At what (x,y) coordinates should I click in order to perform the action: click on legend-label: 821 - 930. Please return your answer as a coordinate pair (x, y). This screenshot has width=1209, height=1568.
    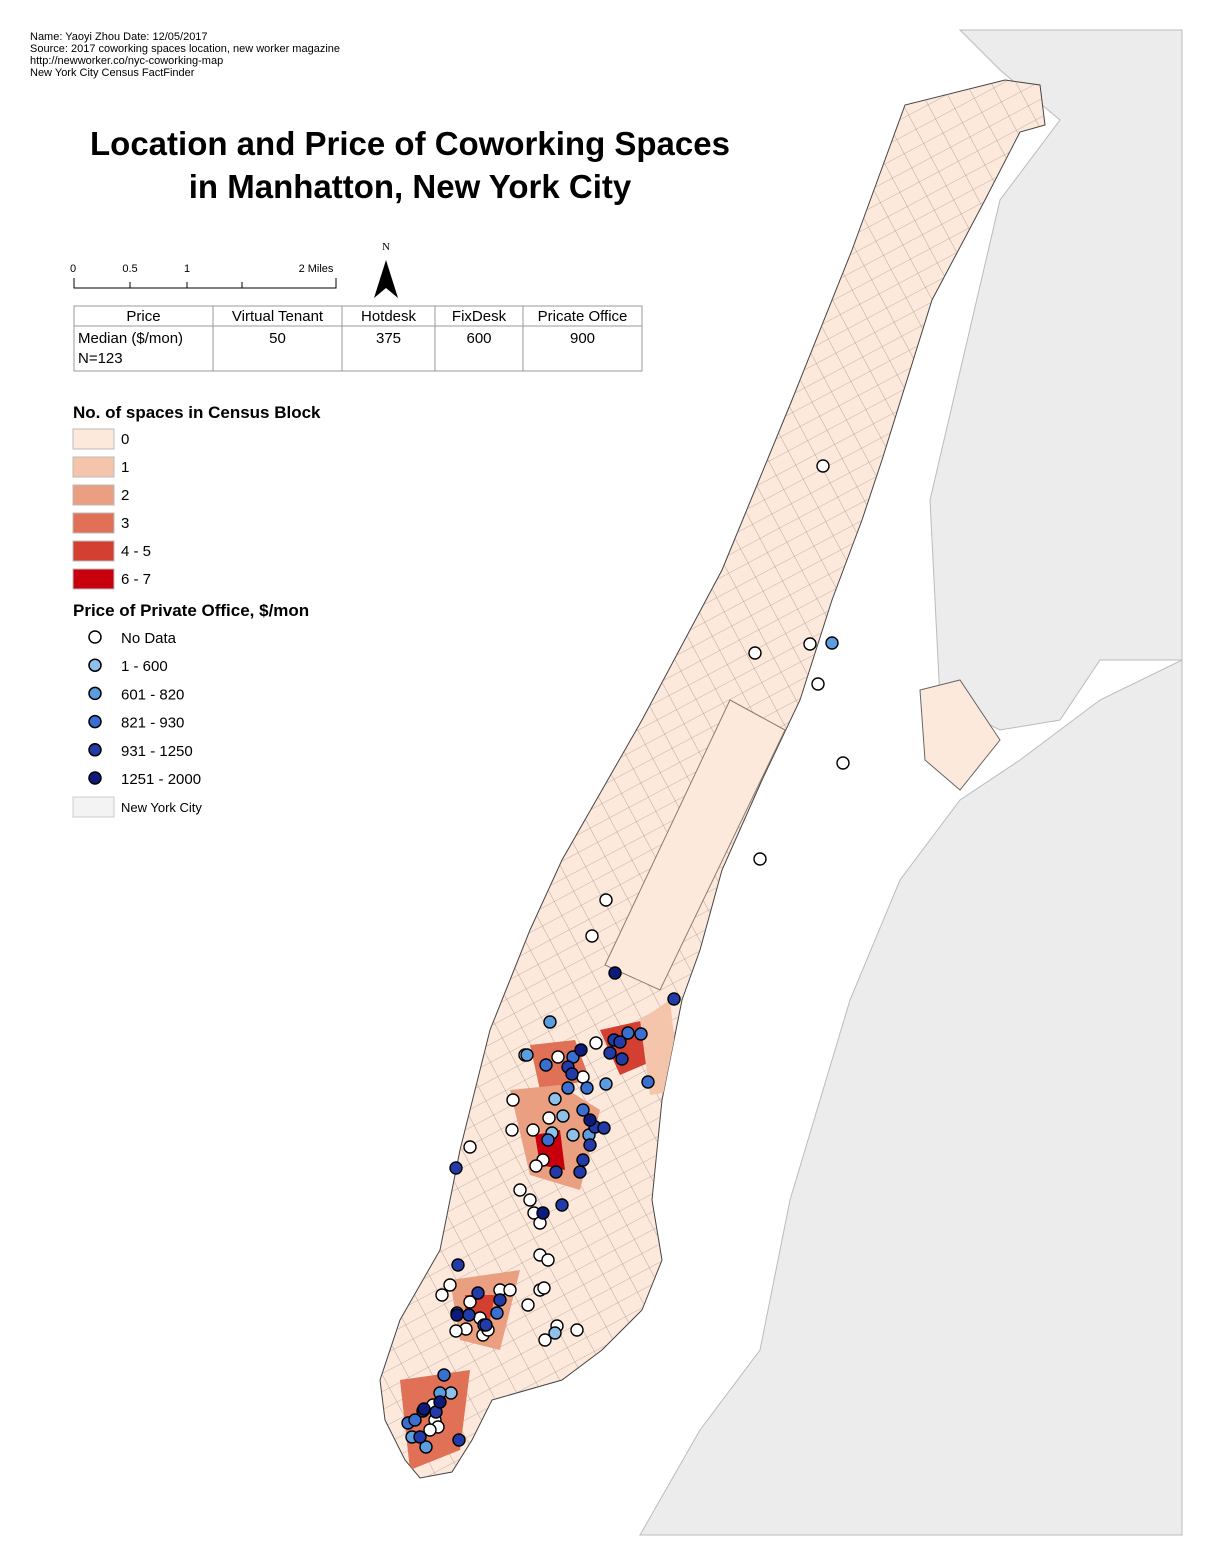
    Looking at the image, I should click on (152, 723).